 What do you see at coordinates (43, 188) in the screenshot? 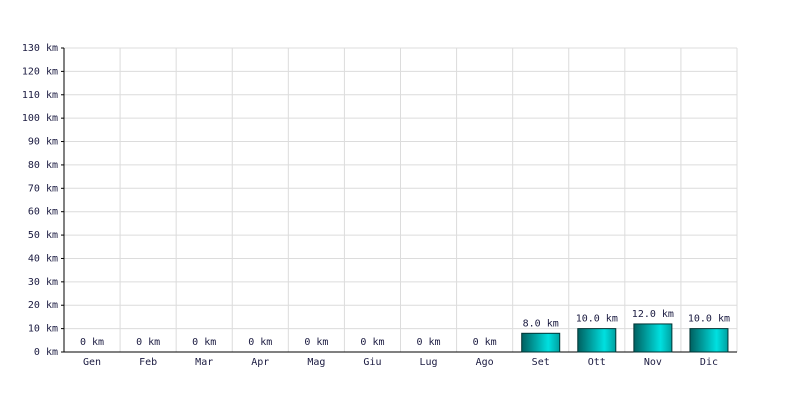
I see `y-tick-label: 70 km` at bounding box center [43, 188].